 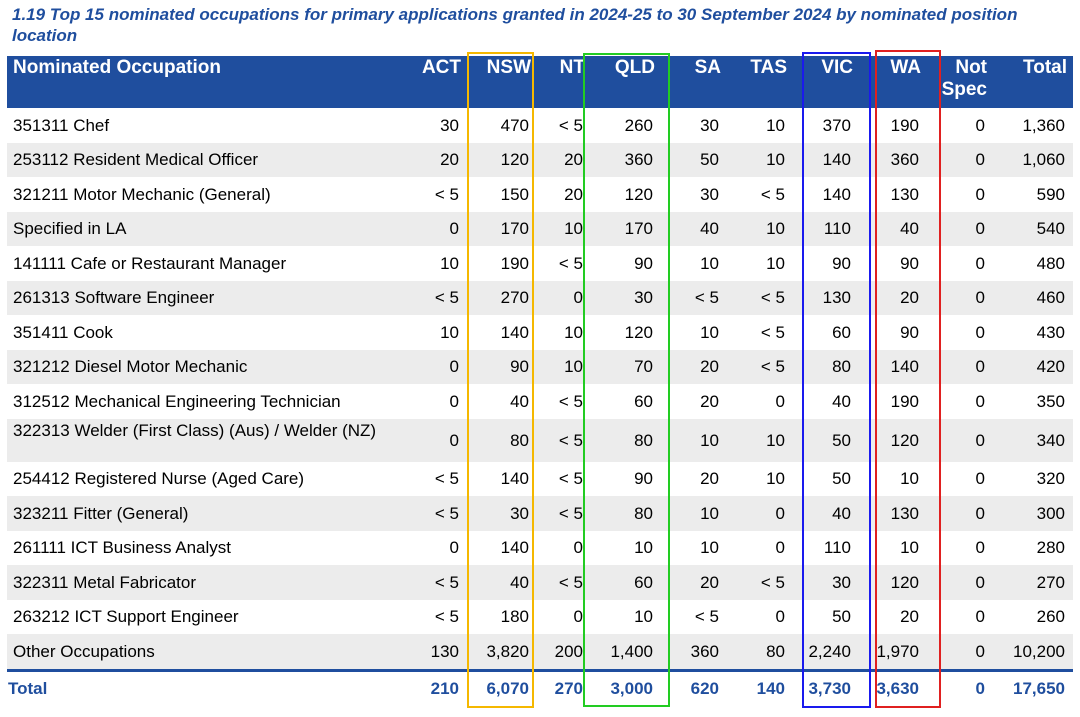 What do you see at coordinates (893, 513) in the screenshot?
I see `cell-wa: 130` at bounding box center [893, 513].